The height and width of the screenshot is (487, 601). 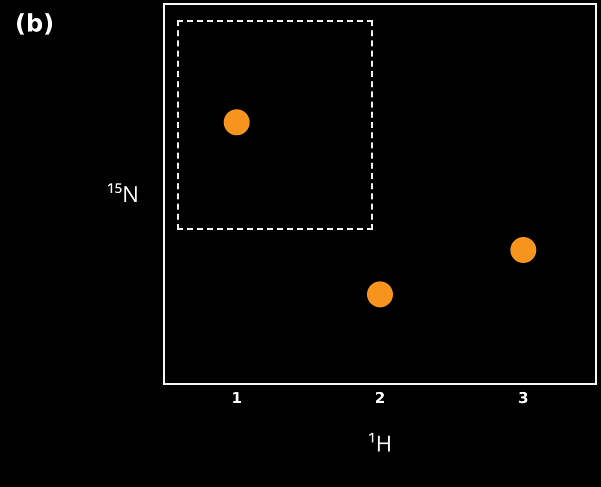 What do you see at coordinates (236, 398) in the screenshot?
I see `x-tick-label: 1` at bounding box center [236, 398].